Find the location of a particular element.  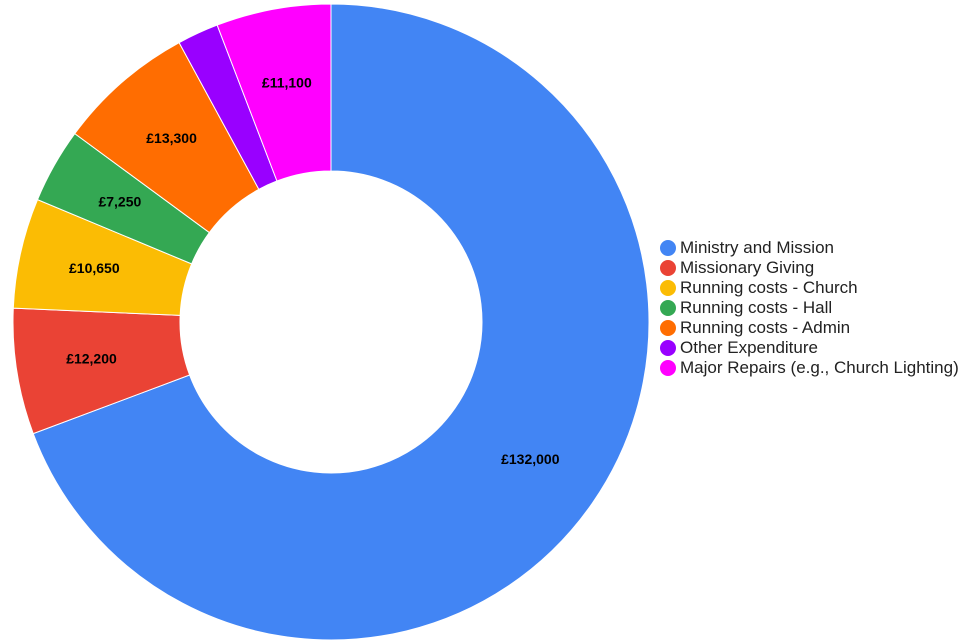

legend-item: Other Expenditure is located at coordinates (816, 347).